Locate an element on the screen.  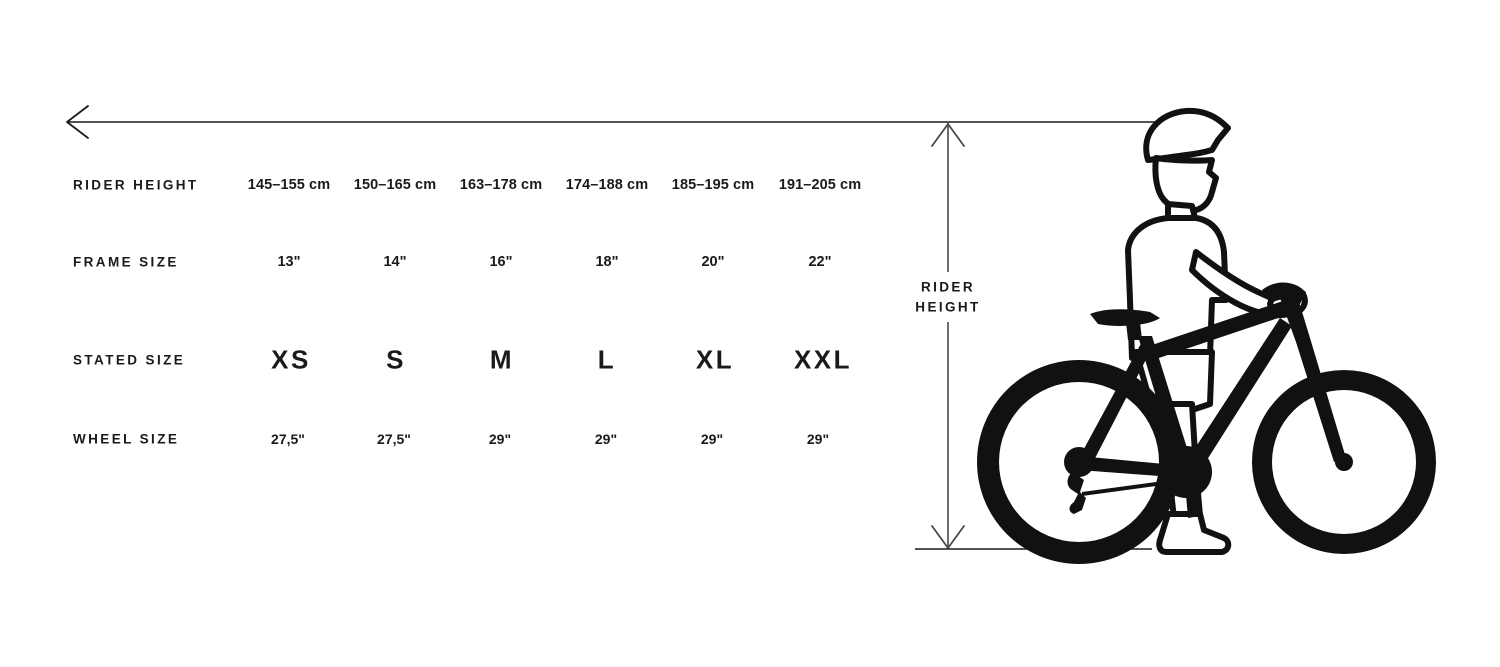
down-tube is located at coordinates (1239, 396).